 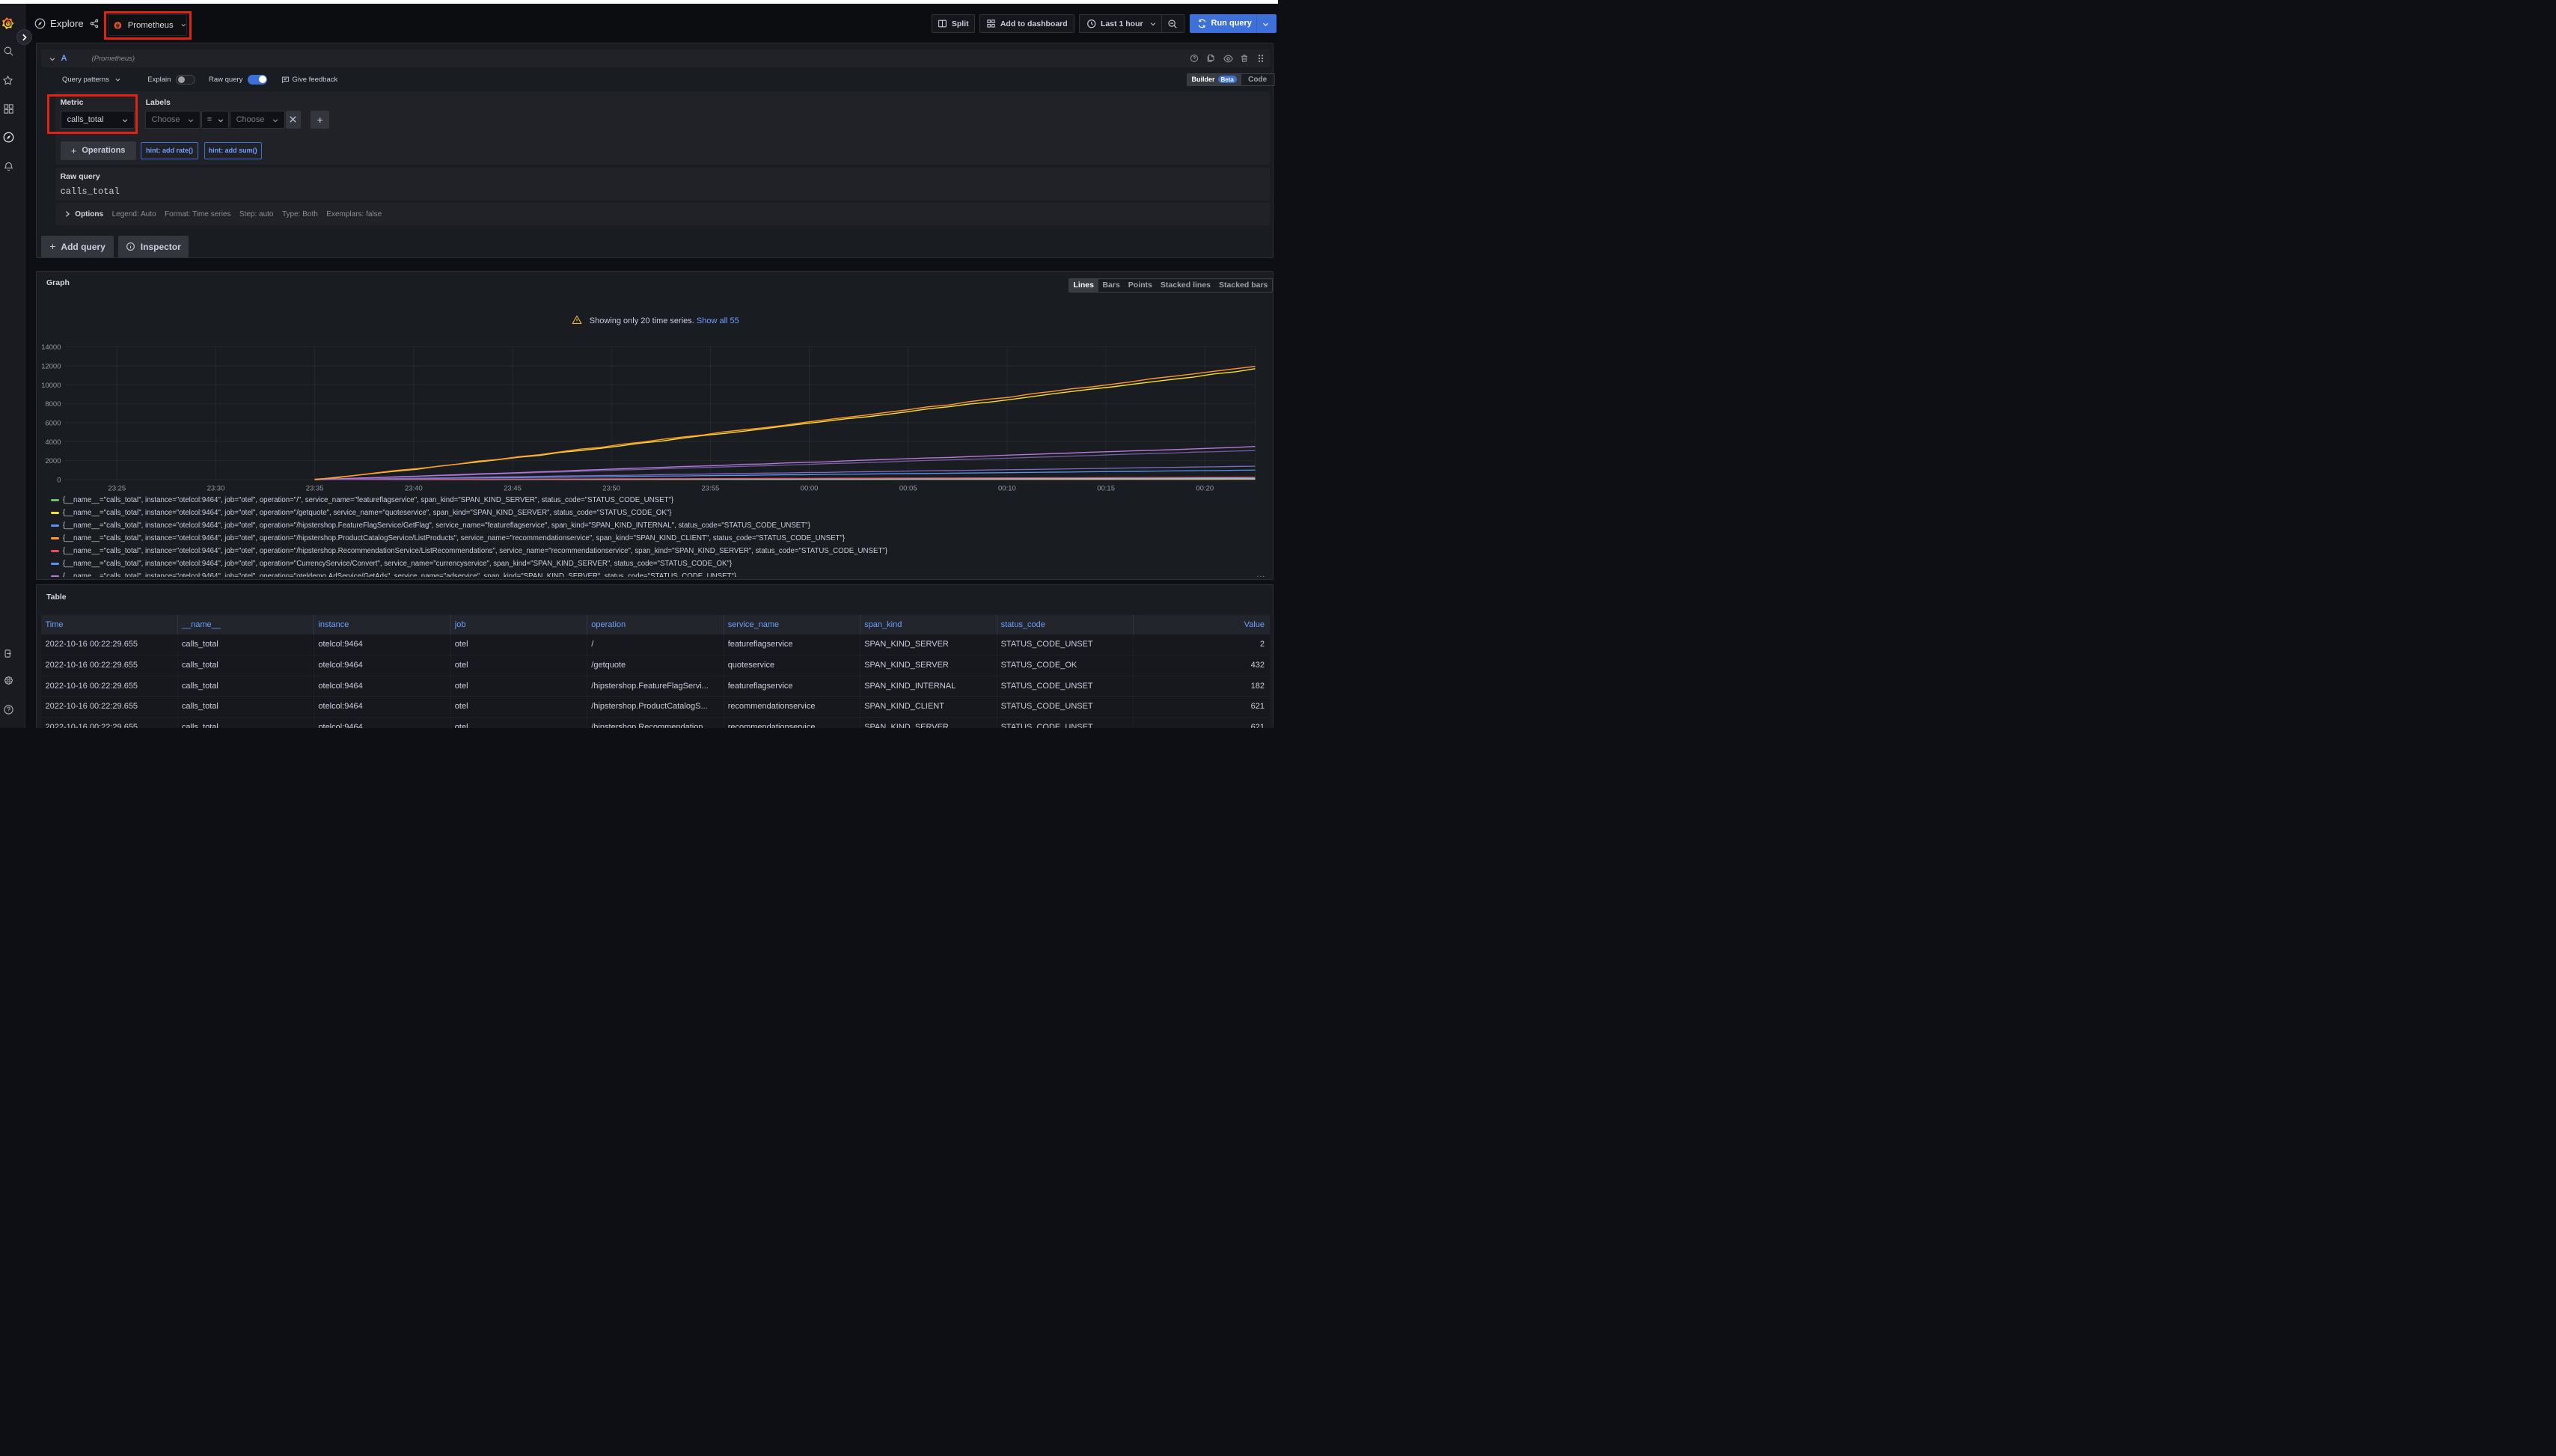 What do you see at coordinates (51, 366) in the screenshot?
I see `svg-text: 12000` at bounding box center [51, 366].